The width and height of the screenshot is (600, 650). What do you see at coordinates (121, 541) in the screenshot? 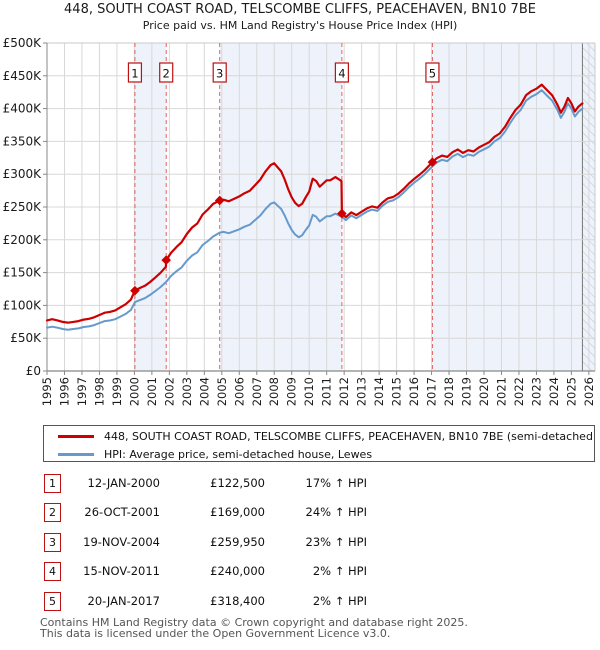
I see `sale-date: 19-NOV-2004` at bounding box center [121, 541].